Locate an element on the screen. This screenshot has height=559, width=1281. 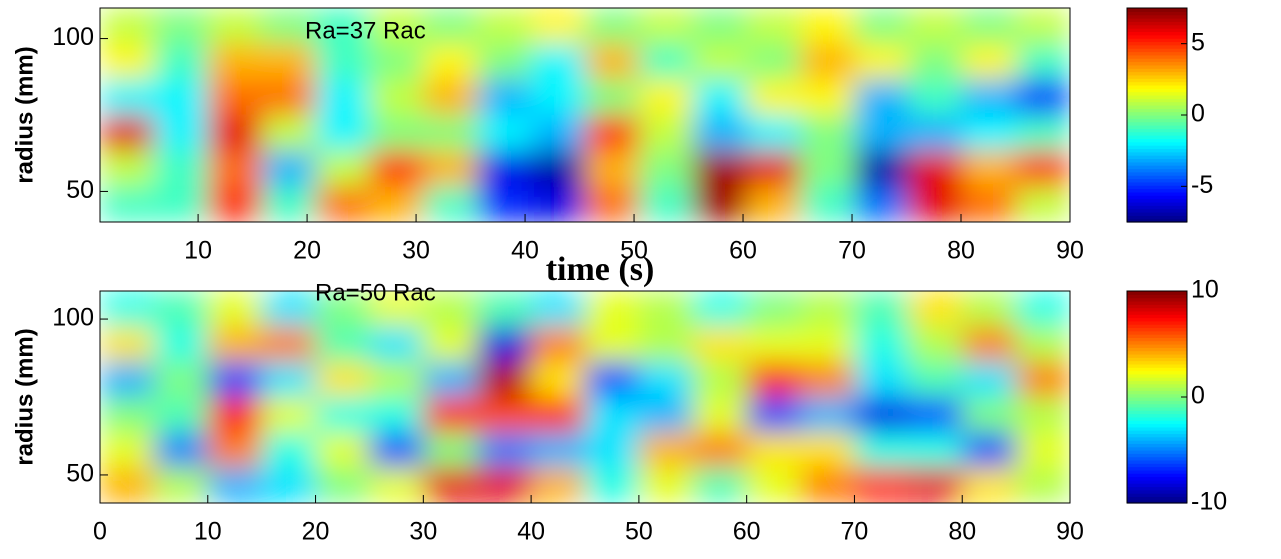
colorbar is located at coordinates (1157, 115).